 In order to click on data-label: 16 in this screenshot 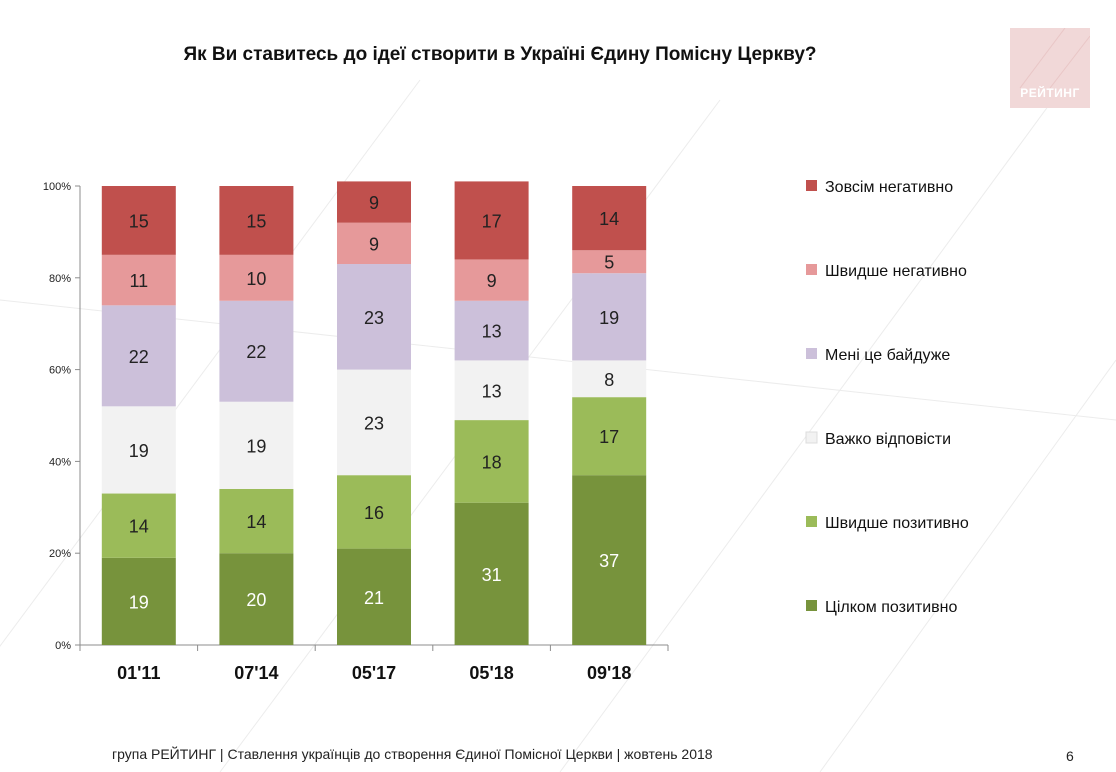, I will do `click(374, 513)`.